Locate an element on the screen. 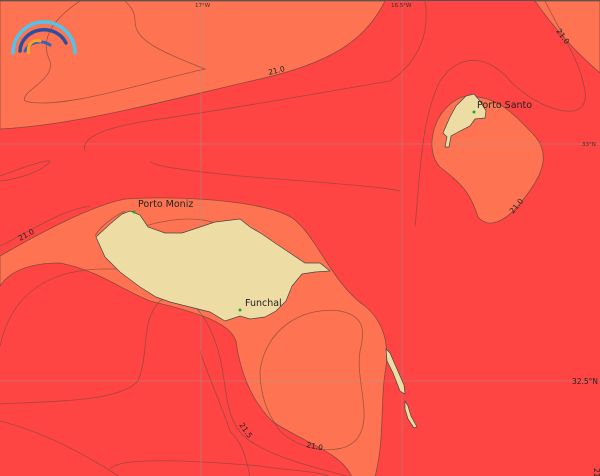  lat-label: 32.5°N is located at coordinates (585, 381).